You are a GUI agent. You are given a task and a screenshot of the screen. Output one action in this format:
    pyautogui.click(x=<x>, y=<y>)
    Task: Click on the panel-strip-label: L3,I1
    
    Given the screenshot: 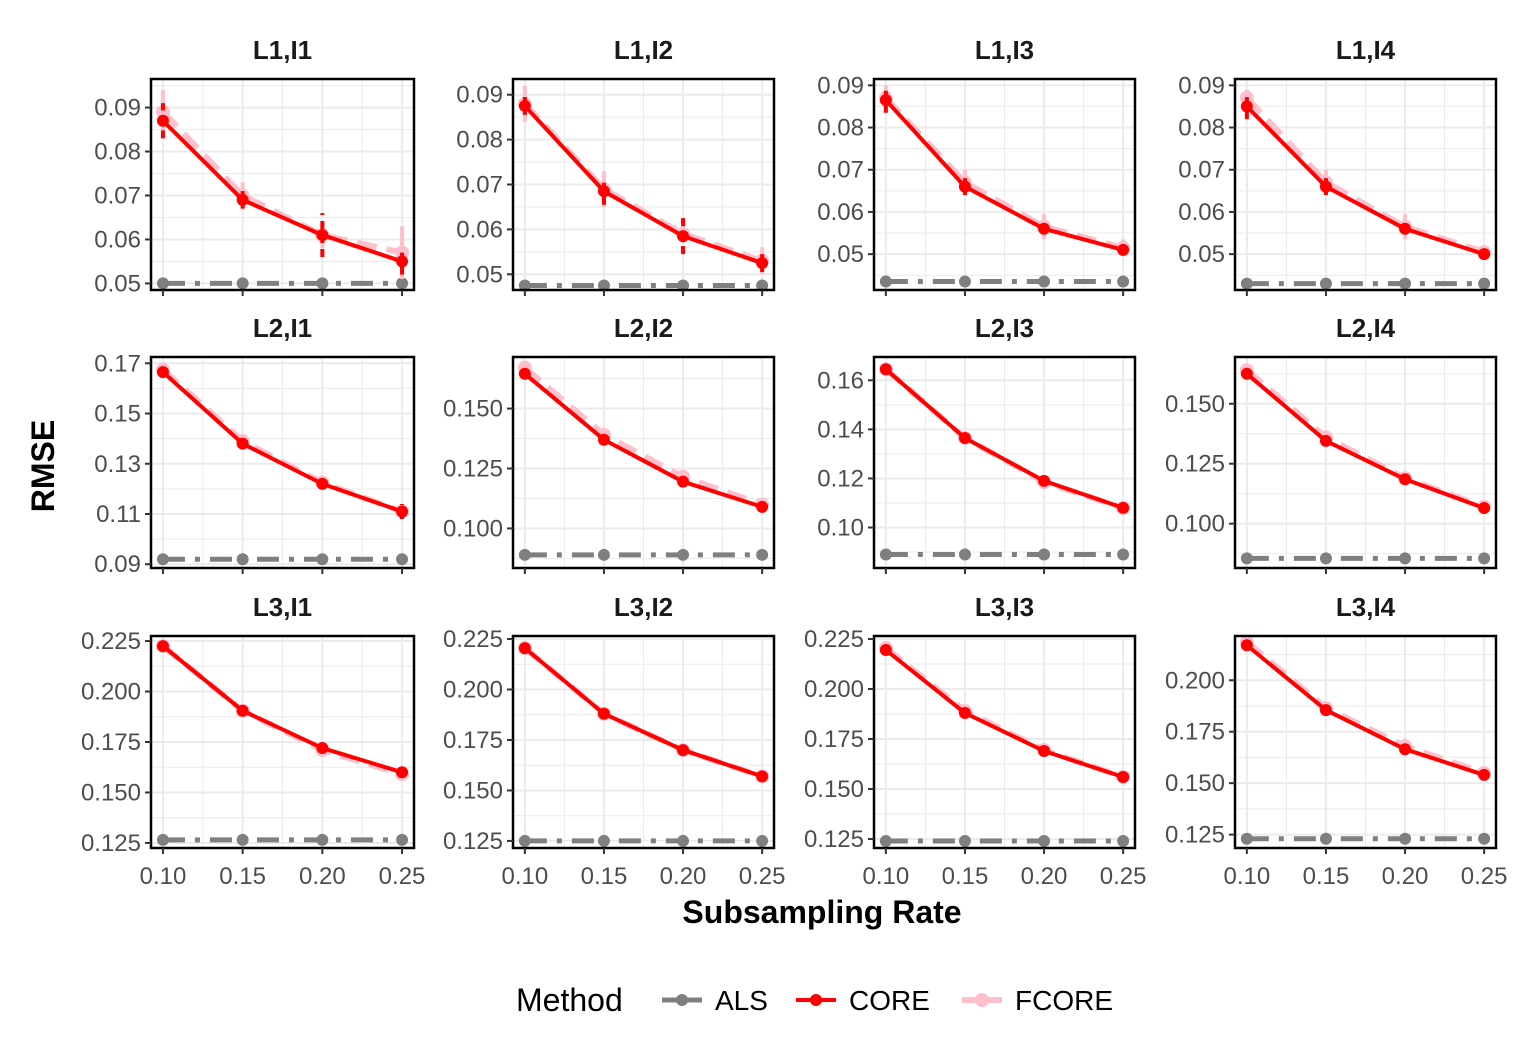 What is the action you would take?
    pyautogui.click(x=282, y=607)
    